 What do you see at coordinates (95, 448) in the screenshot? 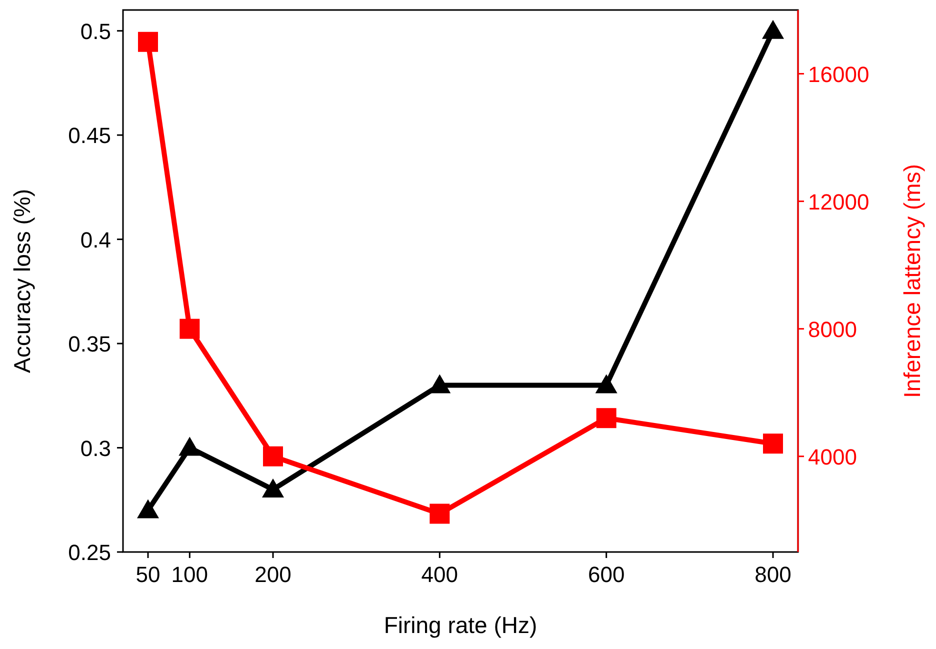
I see `y-tick-label: 0.3` at bounding box center [95, 448].